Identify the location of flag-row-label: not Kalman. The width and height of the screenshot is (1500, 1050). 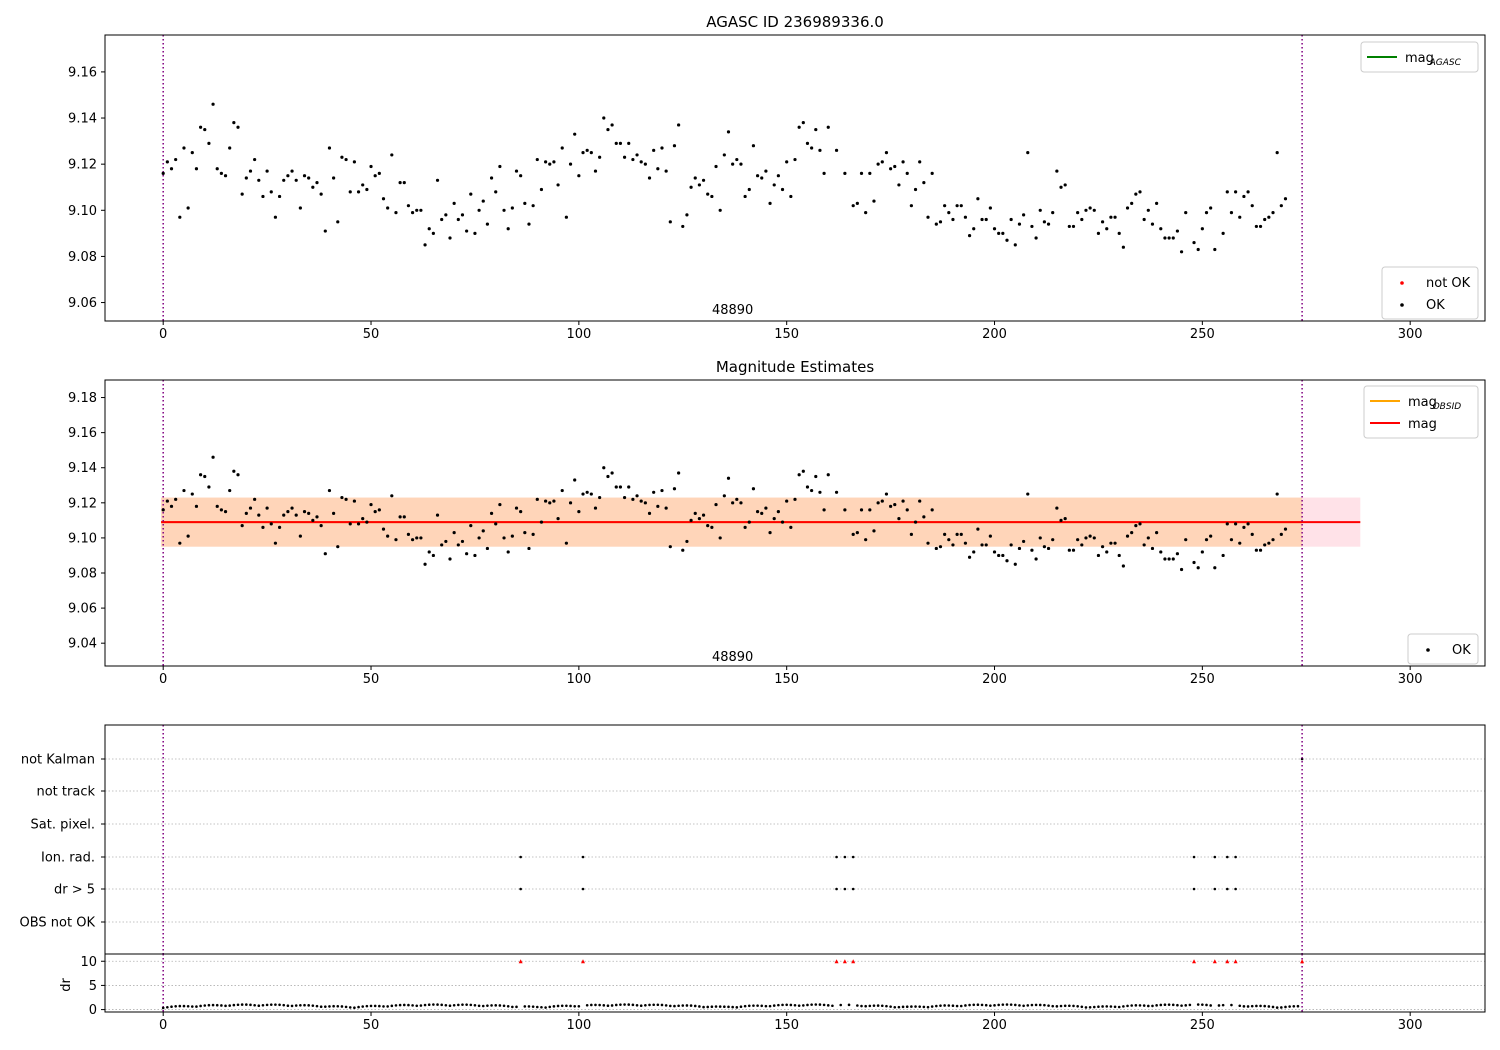
(58, 760).